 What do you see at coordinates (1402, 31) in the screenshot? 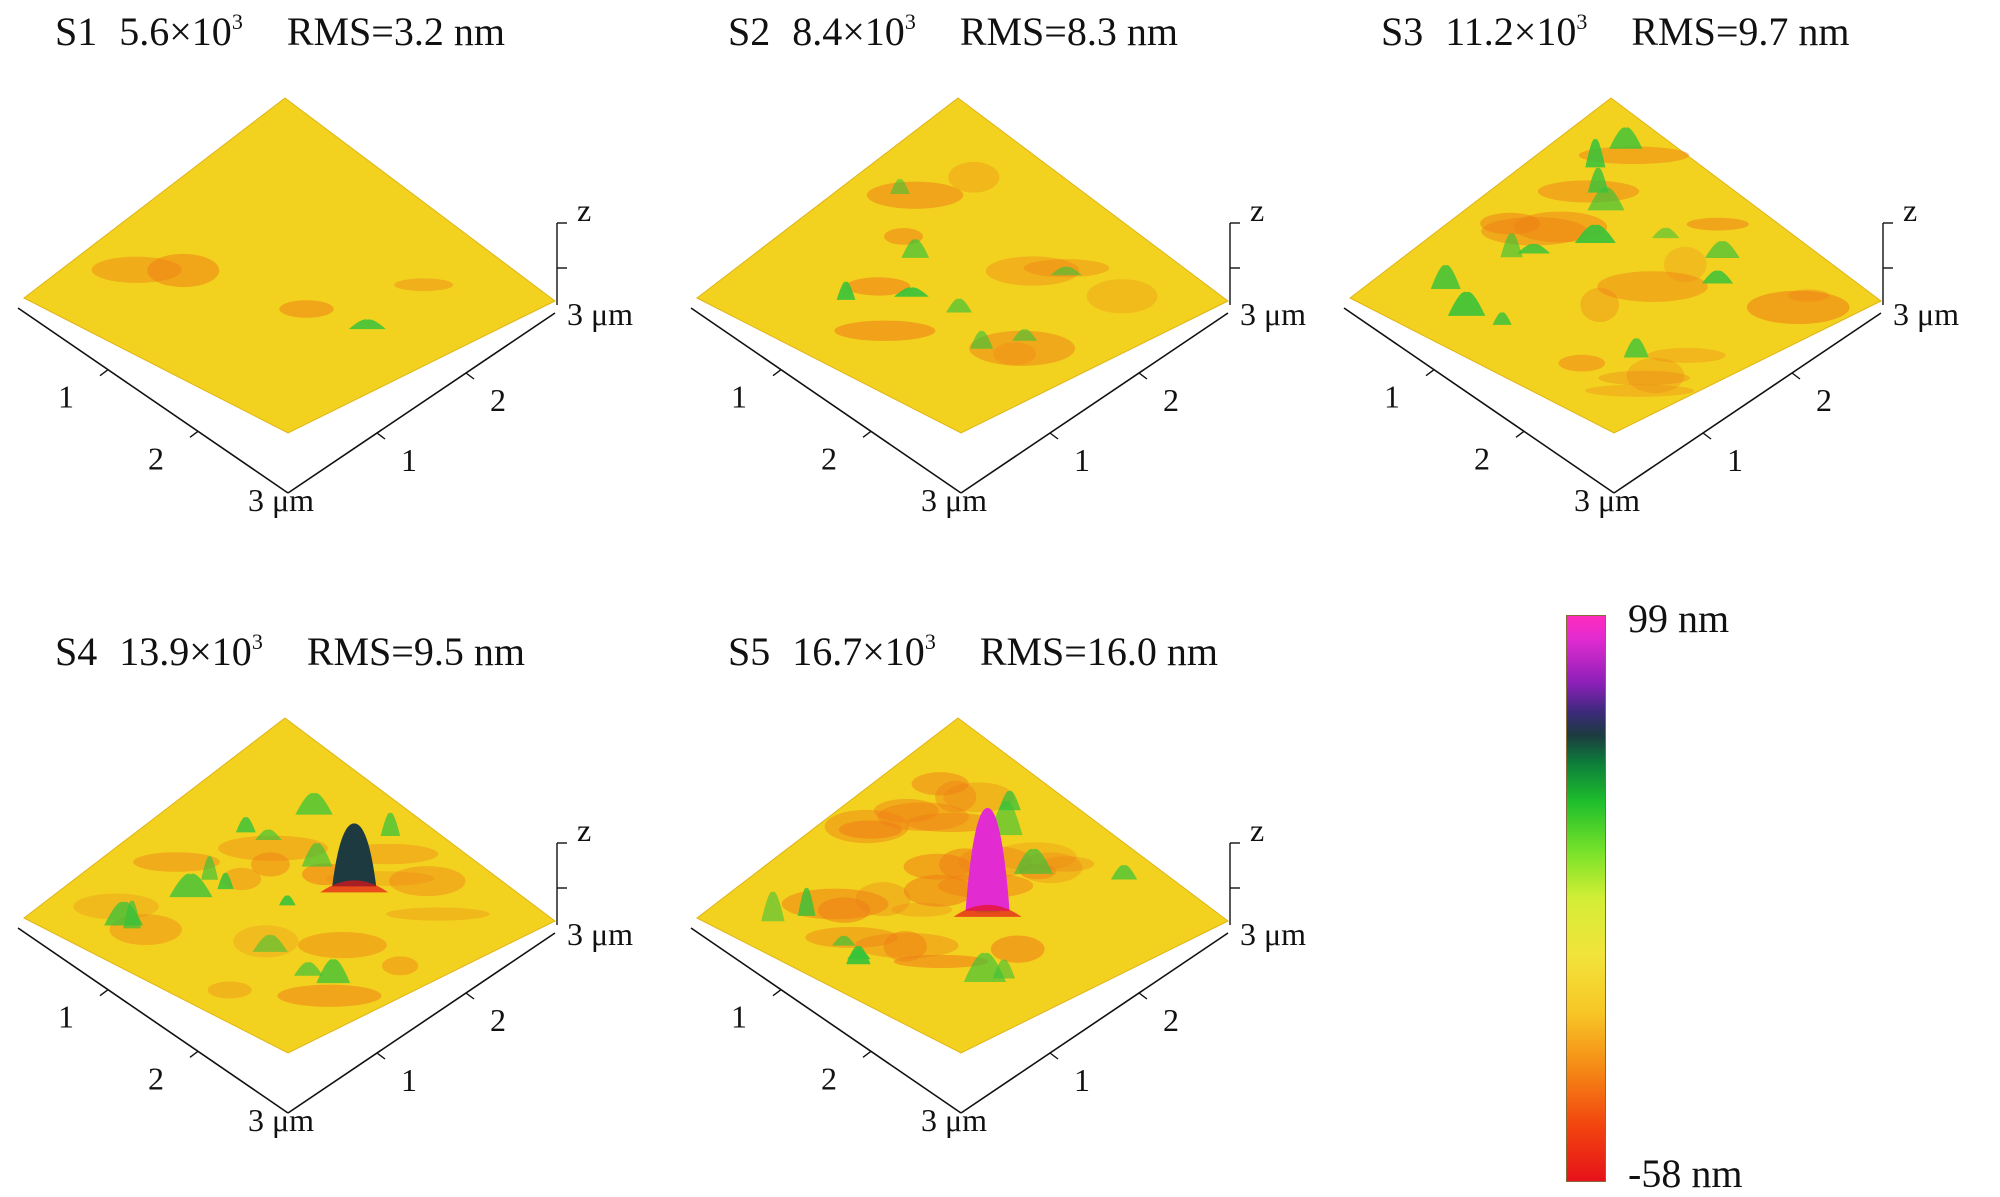
I see `panel-id: S3` at bounding box center [1402, 31].